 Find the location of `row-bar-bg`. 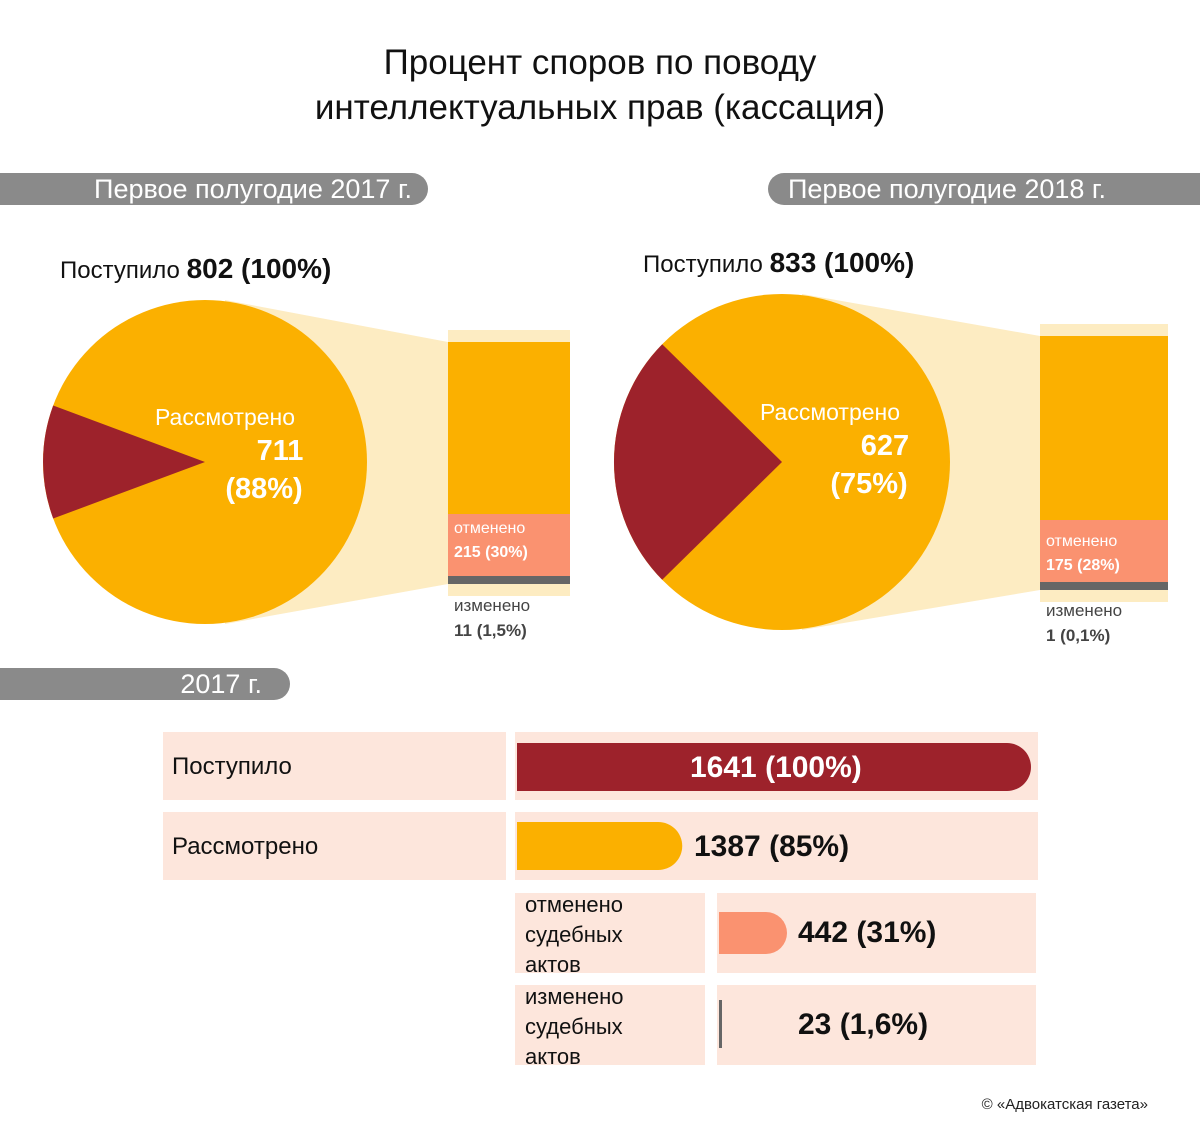

row-bar-bg is located at coordinates (876, 1025).